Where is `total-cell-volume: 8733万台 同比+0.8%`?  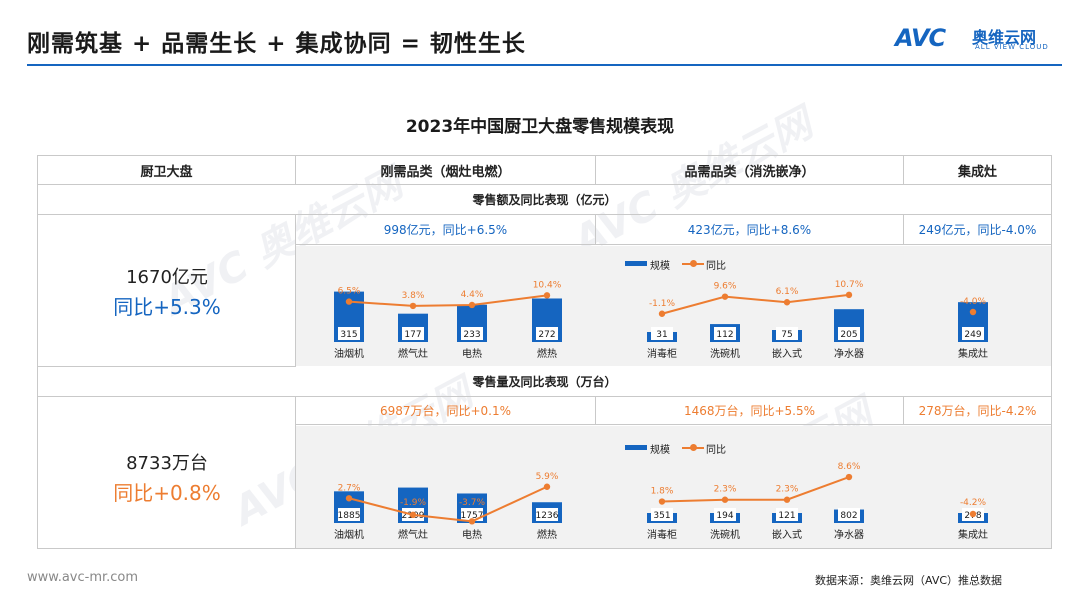
total-cell-volume: 8733万台 同比+0.8% is located at coordinates (167, 472).